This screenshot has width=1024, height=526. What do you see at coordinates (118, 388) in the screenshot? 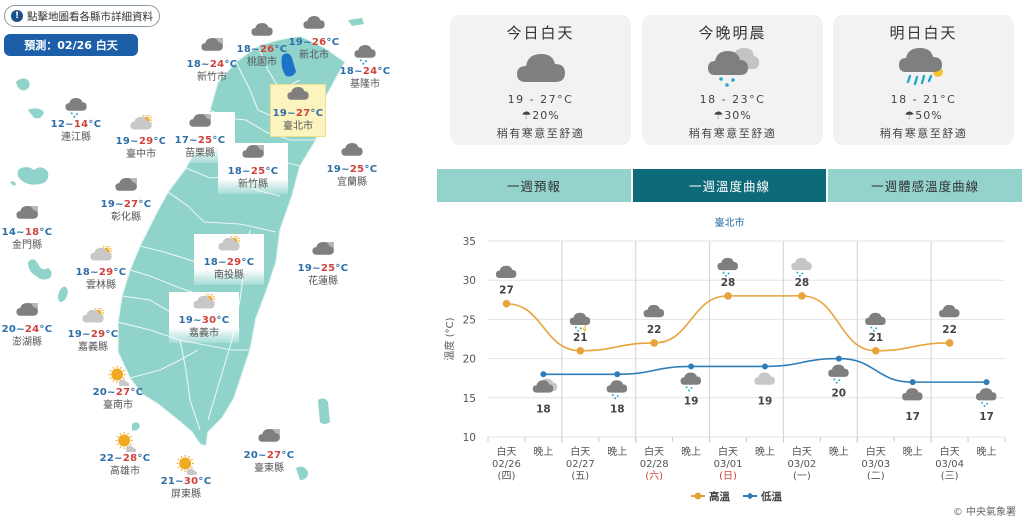
I see `city-marker: 20~27°C 臺南市` at bounding box center [118, 388].